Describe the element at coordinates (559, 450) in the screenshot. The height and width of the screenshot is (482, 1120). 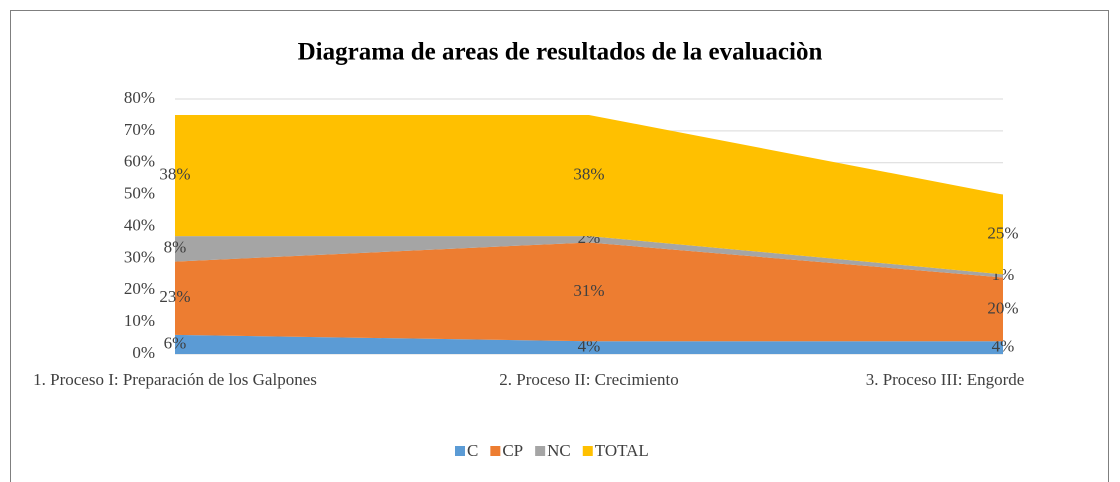
I see `legend-label: NC` at that location.